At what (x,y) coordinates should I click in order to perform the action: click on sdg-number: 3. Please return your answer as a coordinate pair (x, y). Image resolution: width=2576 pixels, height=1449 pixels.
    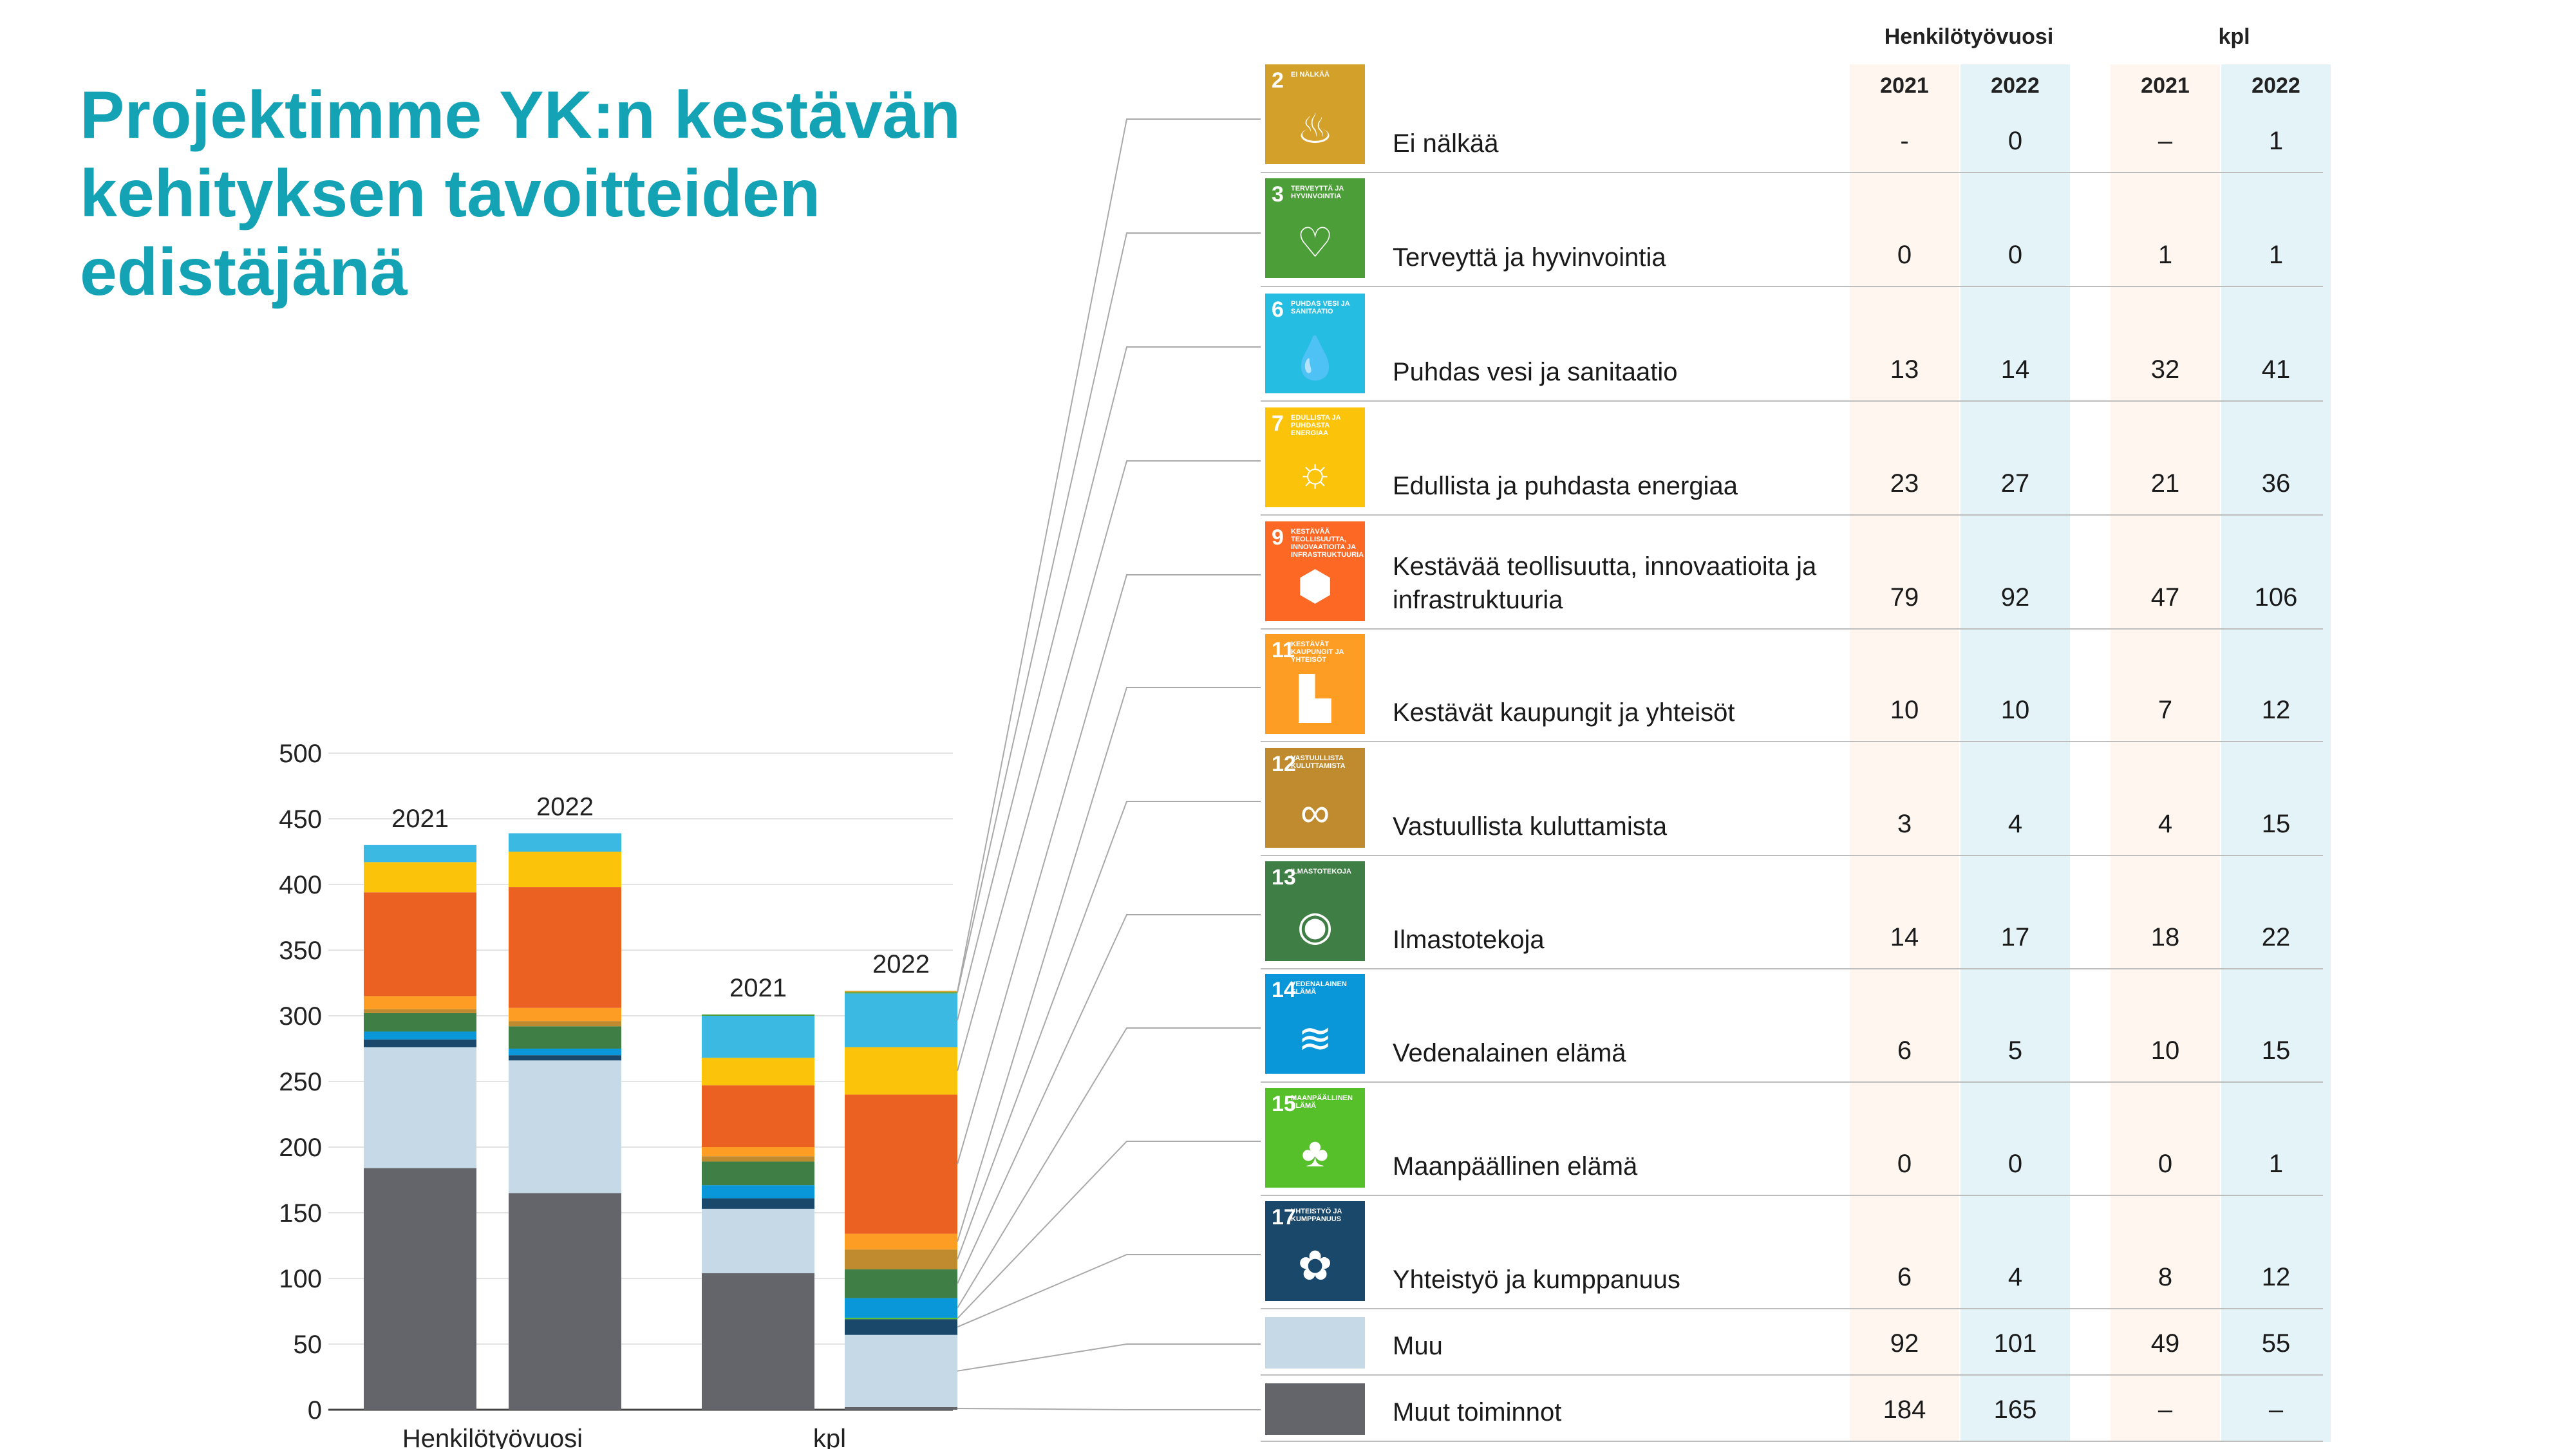
    Looking at the image, I should click on (1278, 194).